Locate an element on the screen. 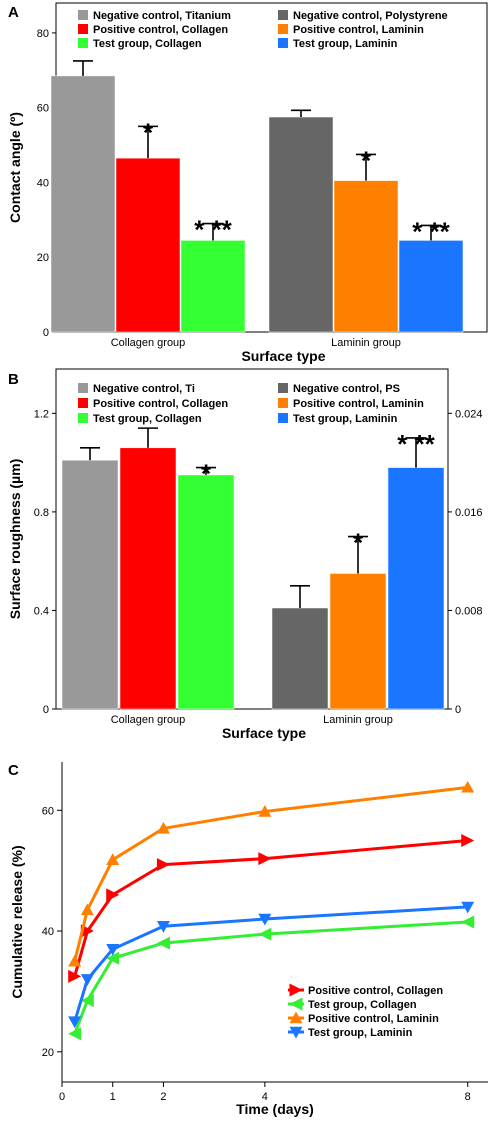 This screenshot has width=495, height=1122. panel-letter: B is located at coordinates (13, 379).